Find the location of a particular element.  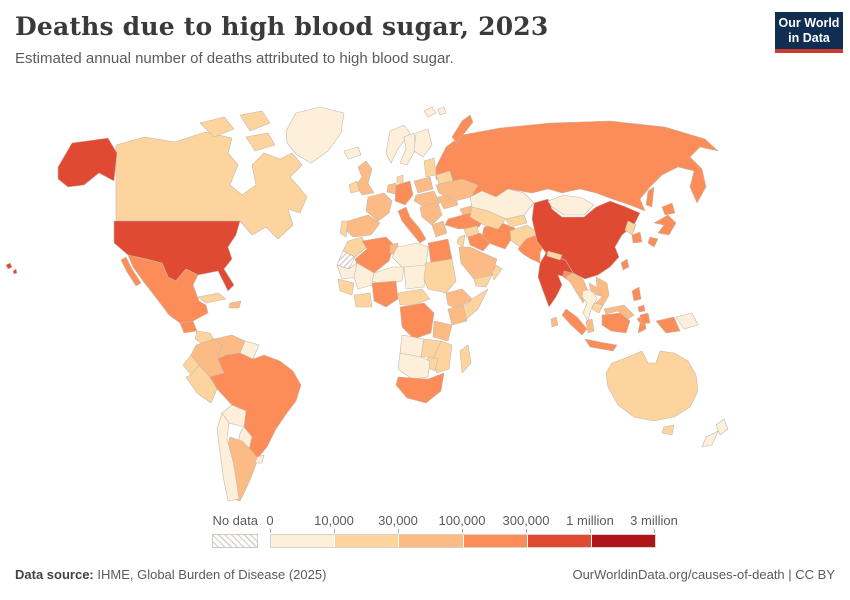

country-indonesia-java is located at coordinates (601, 345).